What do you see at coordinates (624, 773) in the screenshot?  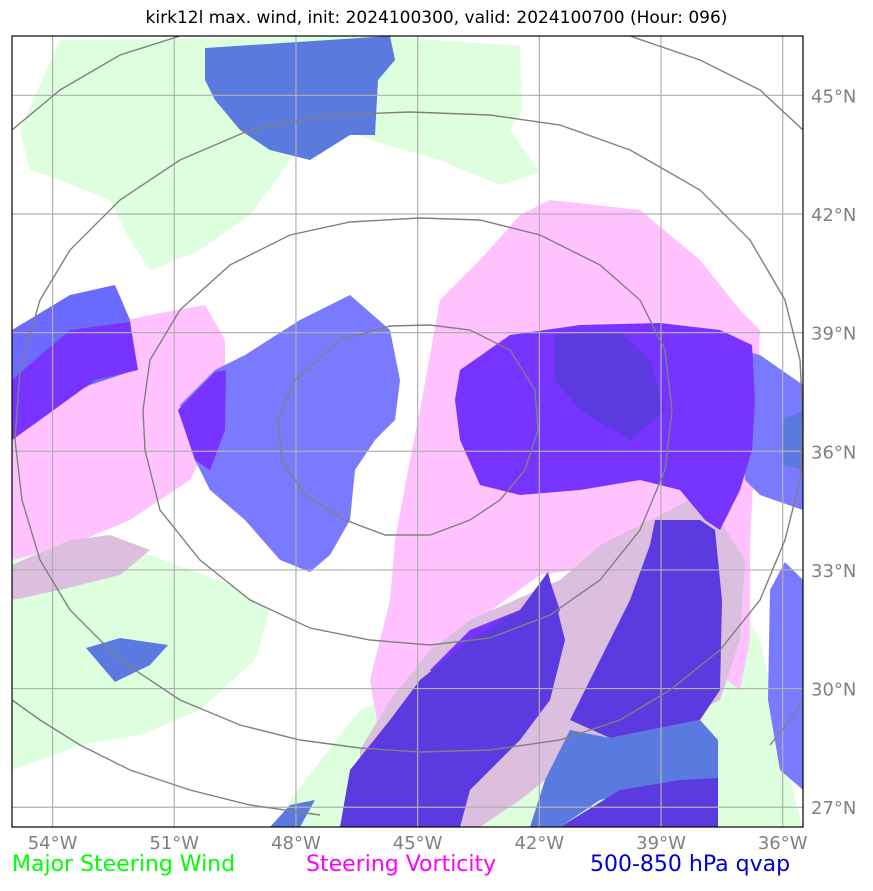 I see `qvap-region-south-band-d` at bounding box center [624, 773].